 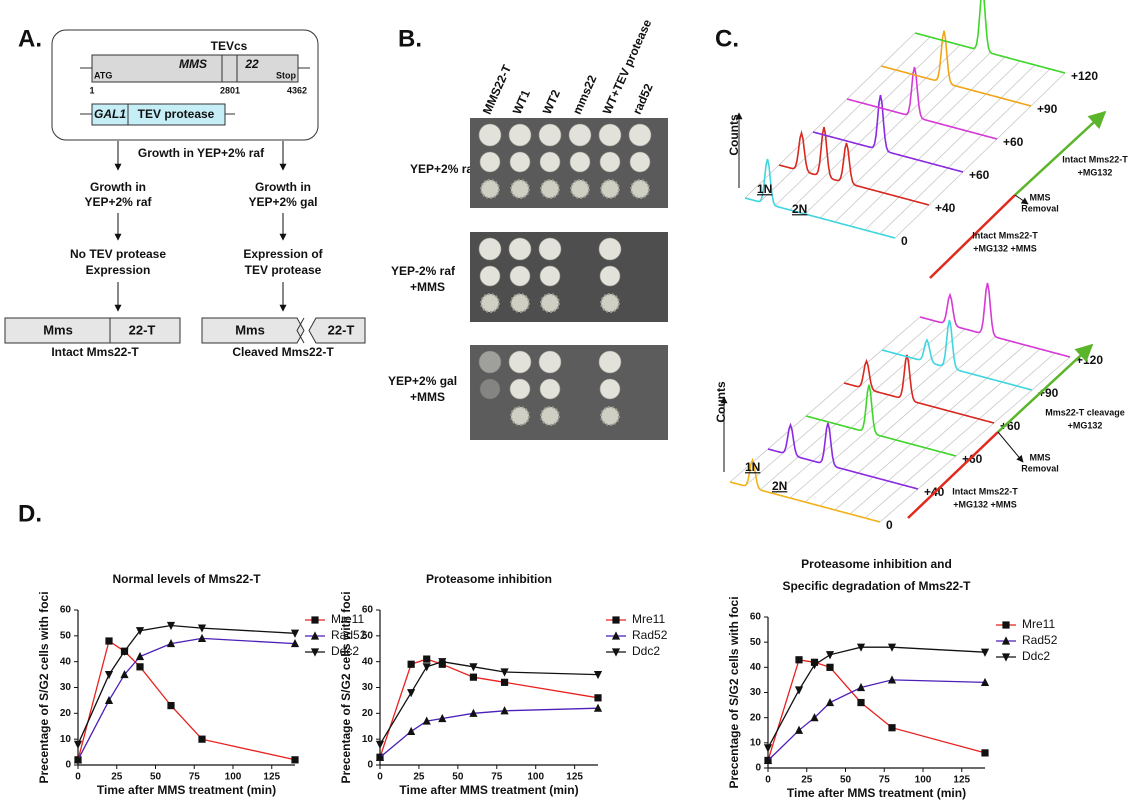 What do you see at coordinates (186, 579) in the screenshot?
I see `chart-title: Normal levels of Mms22-T` at bounding box center [186, 579].